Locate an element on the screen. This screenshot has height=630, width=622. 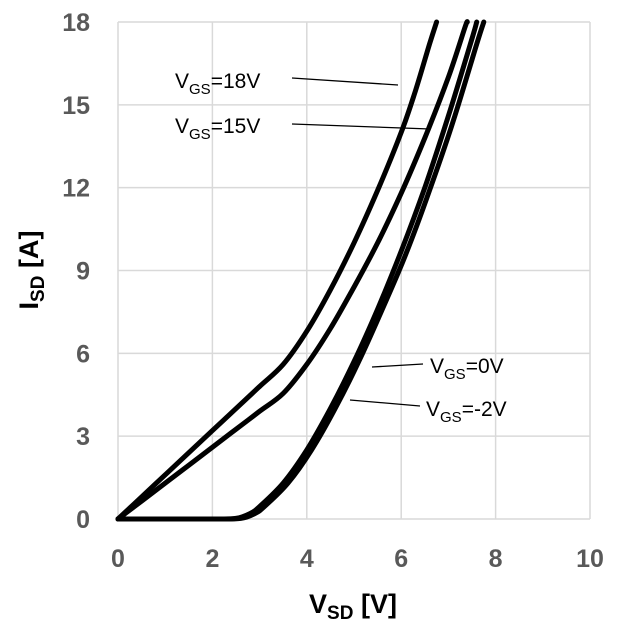
y-tick-label: 9 is located at coordinates (83, 272).